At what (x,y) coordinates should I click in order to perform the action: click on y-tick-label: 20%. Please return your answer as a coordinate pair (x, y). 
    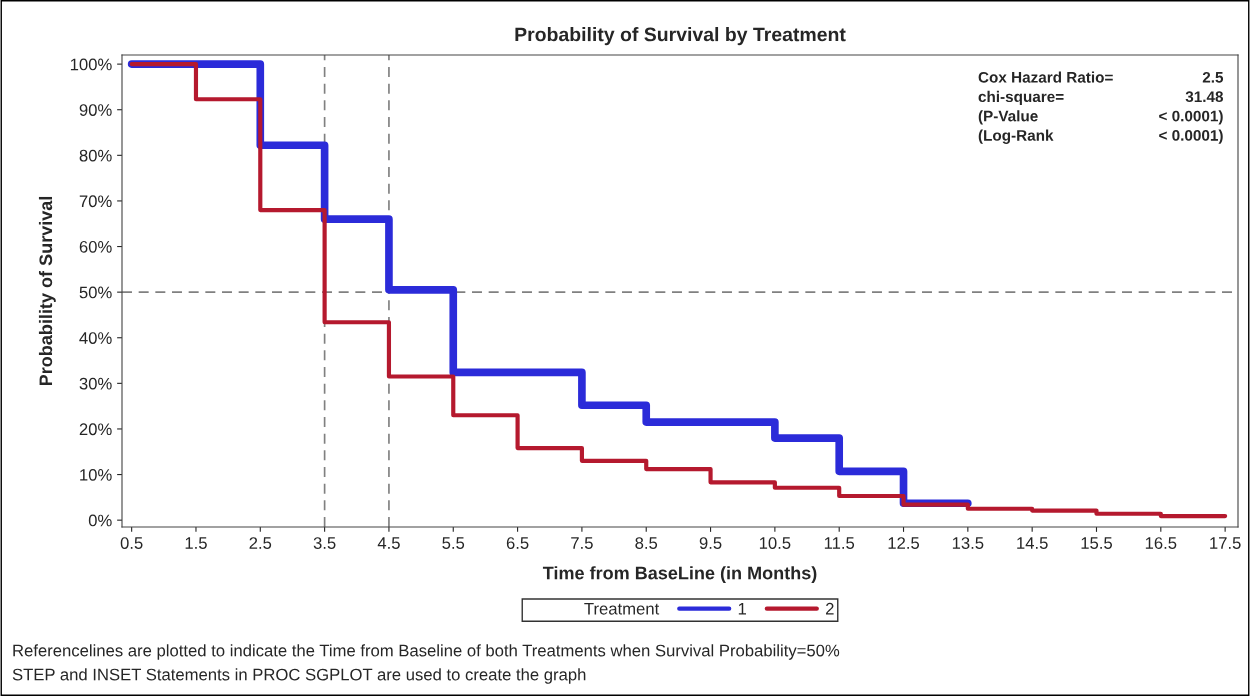
    Looking at the image, I should click on (95, 429).